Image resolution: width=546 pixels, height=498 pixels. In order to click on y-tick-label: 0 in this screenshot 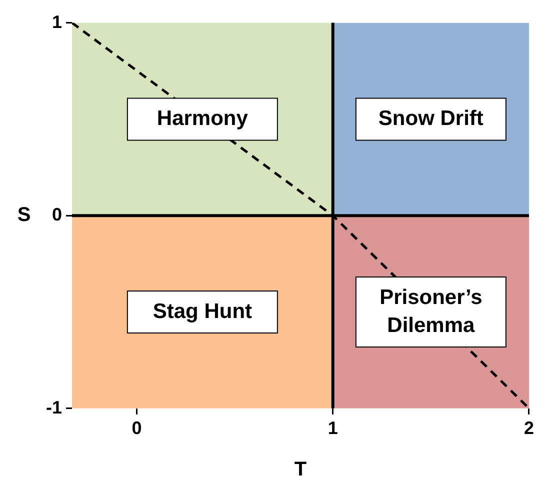, I will do `click(57, 214)`.